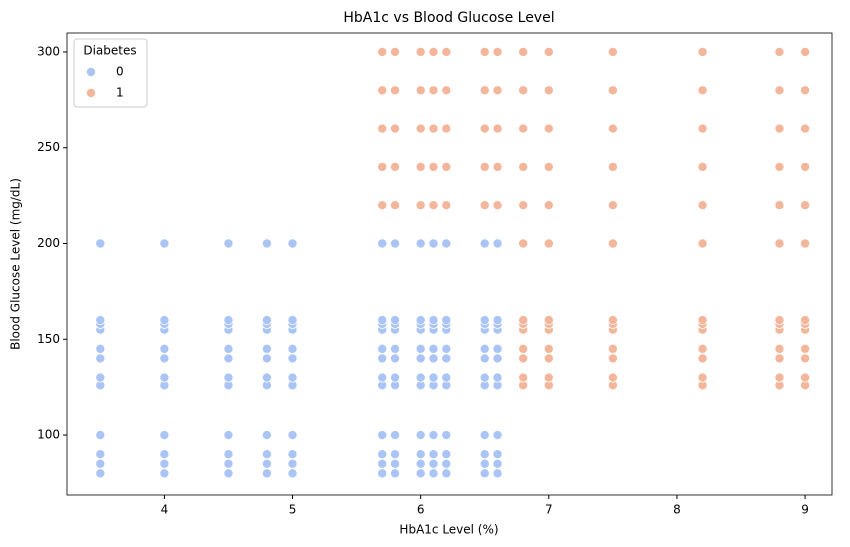 This screenshot has width=850, height=547. What do you see at coordinates (48, 243) in the screenshot?
I see `y-tick-label: 200` at bounding box center [48, 243].